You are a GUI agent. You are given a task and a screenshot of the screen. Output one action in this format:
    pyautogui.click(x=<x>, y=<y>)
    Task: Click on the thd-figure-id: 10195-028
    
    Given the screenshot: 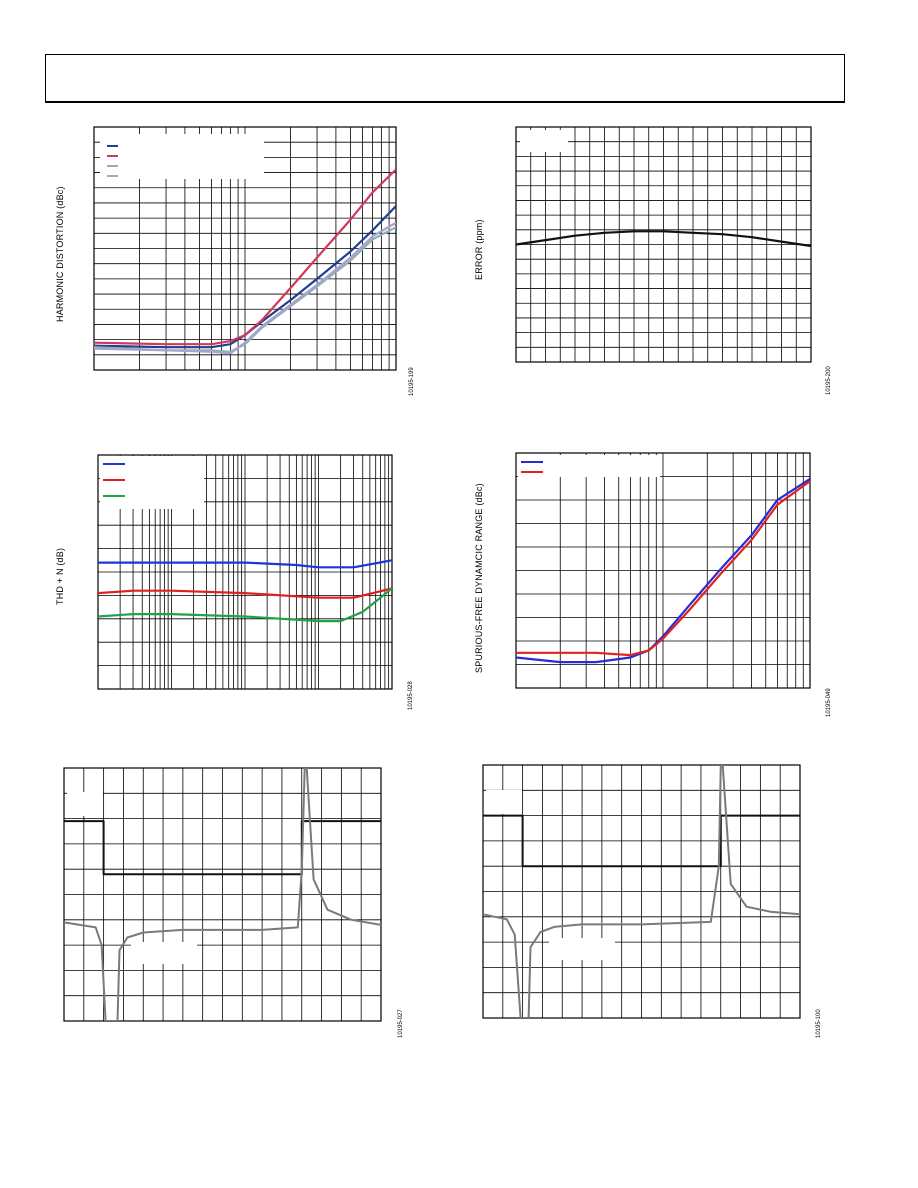 What is the action you would take?
    pyautogui.click(x=411, y=695)
    